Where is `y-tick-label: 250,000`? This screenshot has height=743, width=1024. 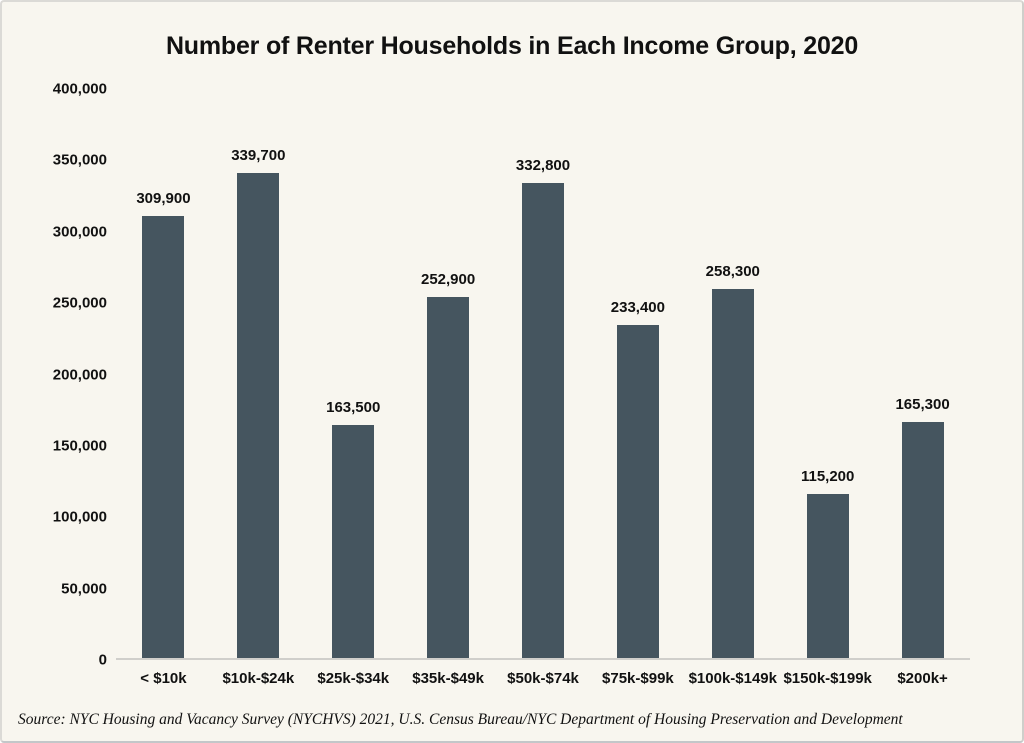
y-tick-label: 250,000 is located at coordinates (79, 303).